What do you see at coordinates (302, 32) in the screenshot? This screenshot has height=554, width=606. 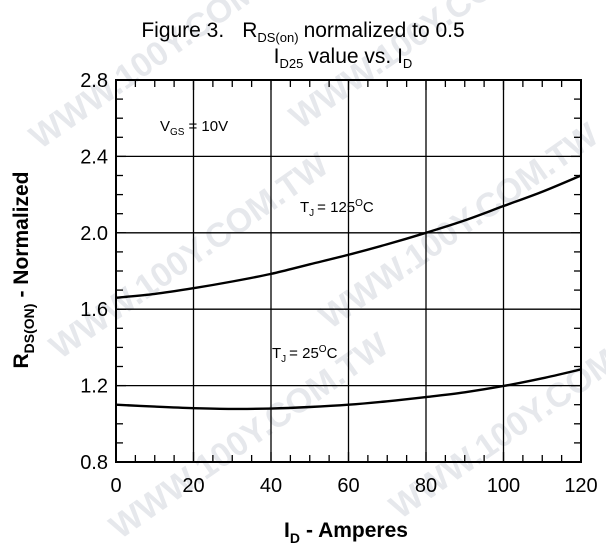 I see `chart-title-line1: Figure 3. RDS(on) normalized to 0.5` at bounding box center [302, 32].